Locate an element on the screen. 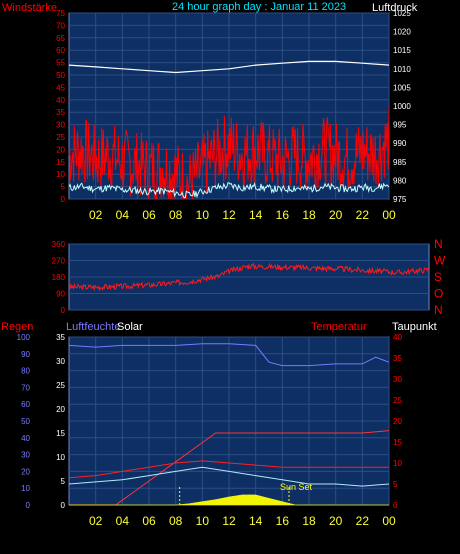  direction-label: W is located at coordinates (440, 261).